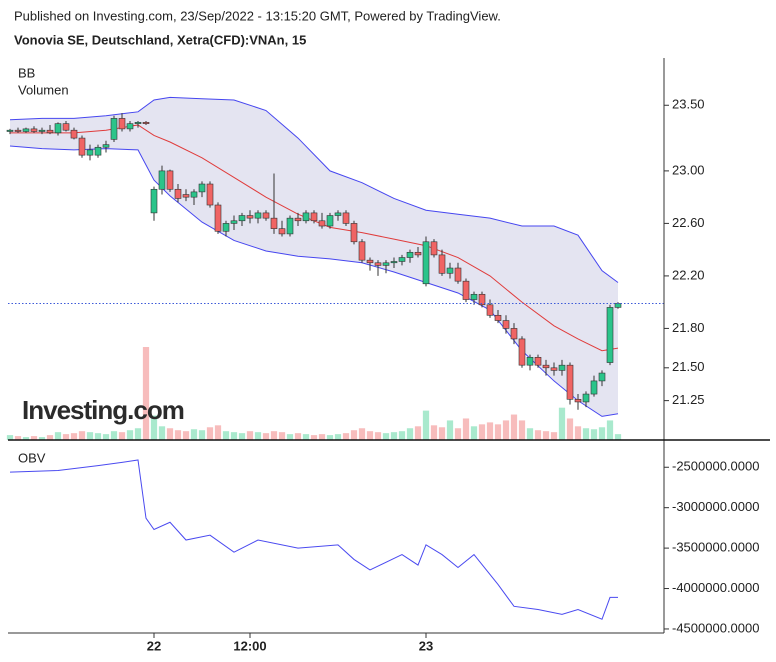 Image resolution: width=776 pixels, height=662 pixels. I want to click on y-tick-label: 21.50, so click(688, 366).